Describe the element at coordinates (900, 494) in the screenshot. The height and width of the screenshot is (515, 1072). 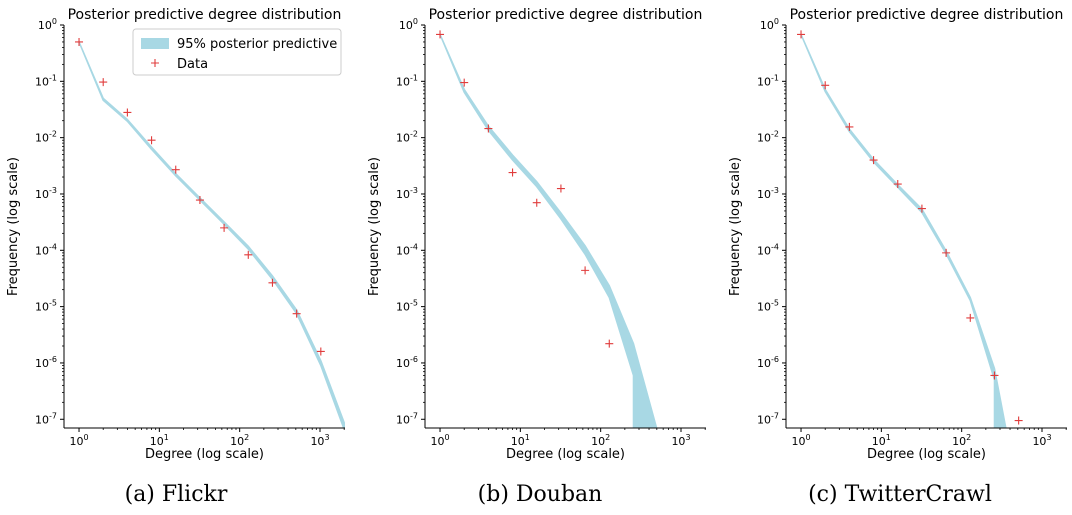
I see `caption-twittercrawl: (c) TwitterCrawl` at that location.